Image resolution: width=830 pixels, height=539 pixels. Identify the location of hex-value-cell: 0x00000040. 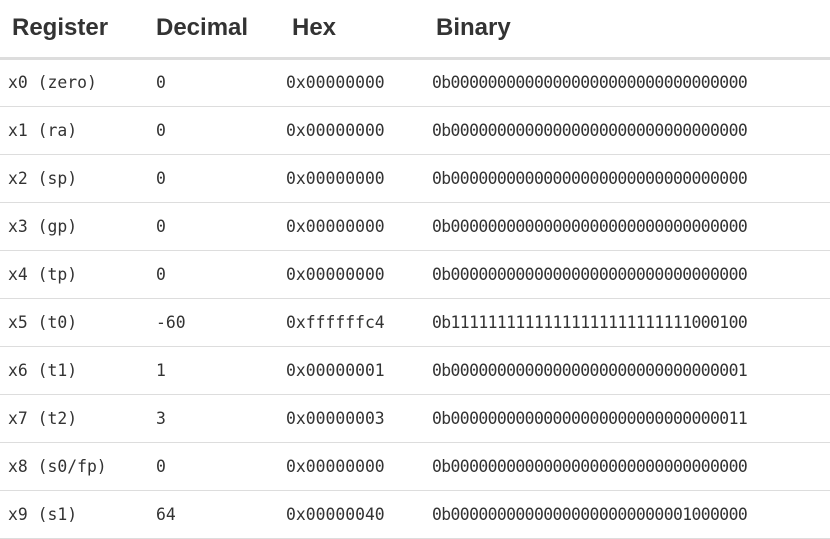
(352, 514).